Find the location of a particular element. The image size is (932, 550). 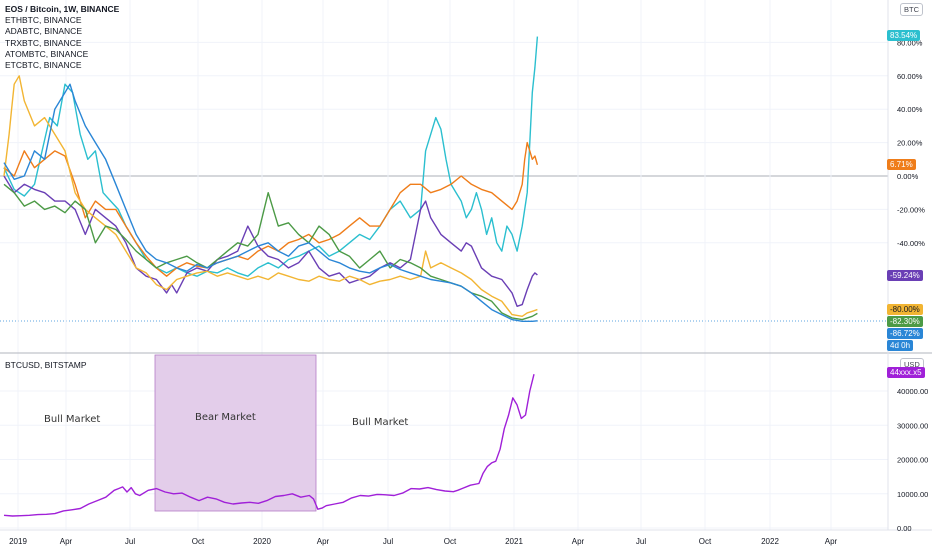

x-tick-label: 2021 is located at coordinates (514, 541).